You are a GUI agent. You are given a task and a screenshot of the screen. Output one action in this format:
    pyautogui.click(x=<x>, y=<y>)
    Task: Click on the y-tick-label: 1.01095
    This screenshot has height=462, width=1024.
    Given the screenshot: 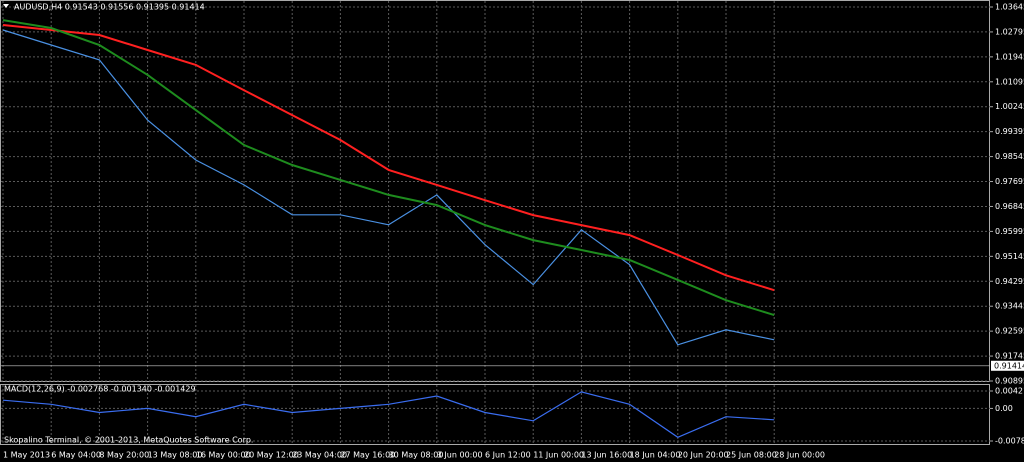 What is the action you would take?
    pyautogui.click(x=1009, y=81)
    